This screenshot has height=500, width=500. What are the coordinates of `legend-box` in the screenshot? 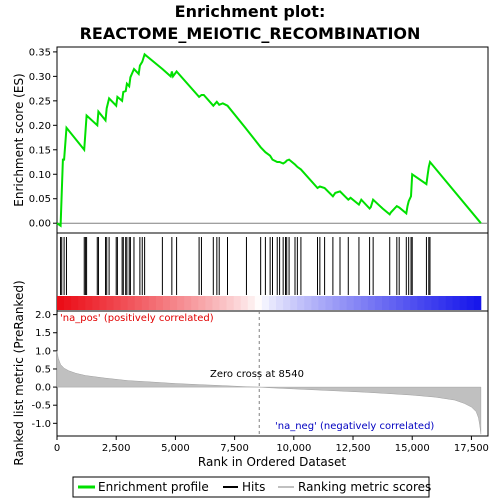 It's located at (251, 487).